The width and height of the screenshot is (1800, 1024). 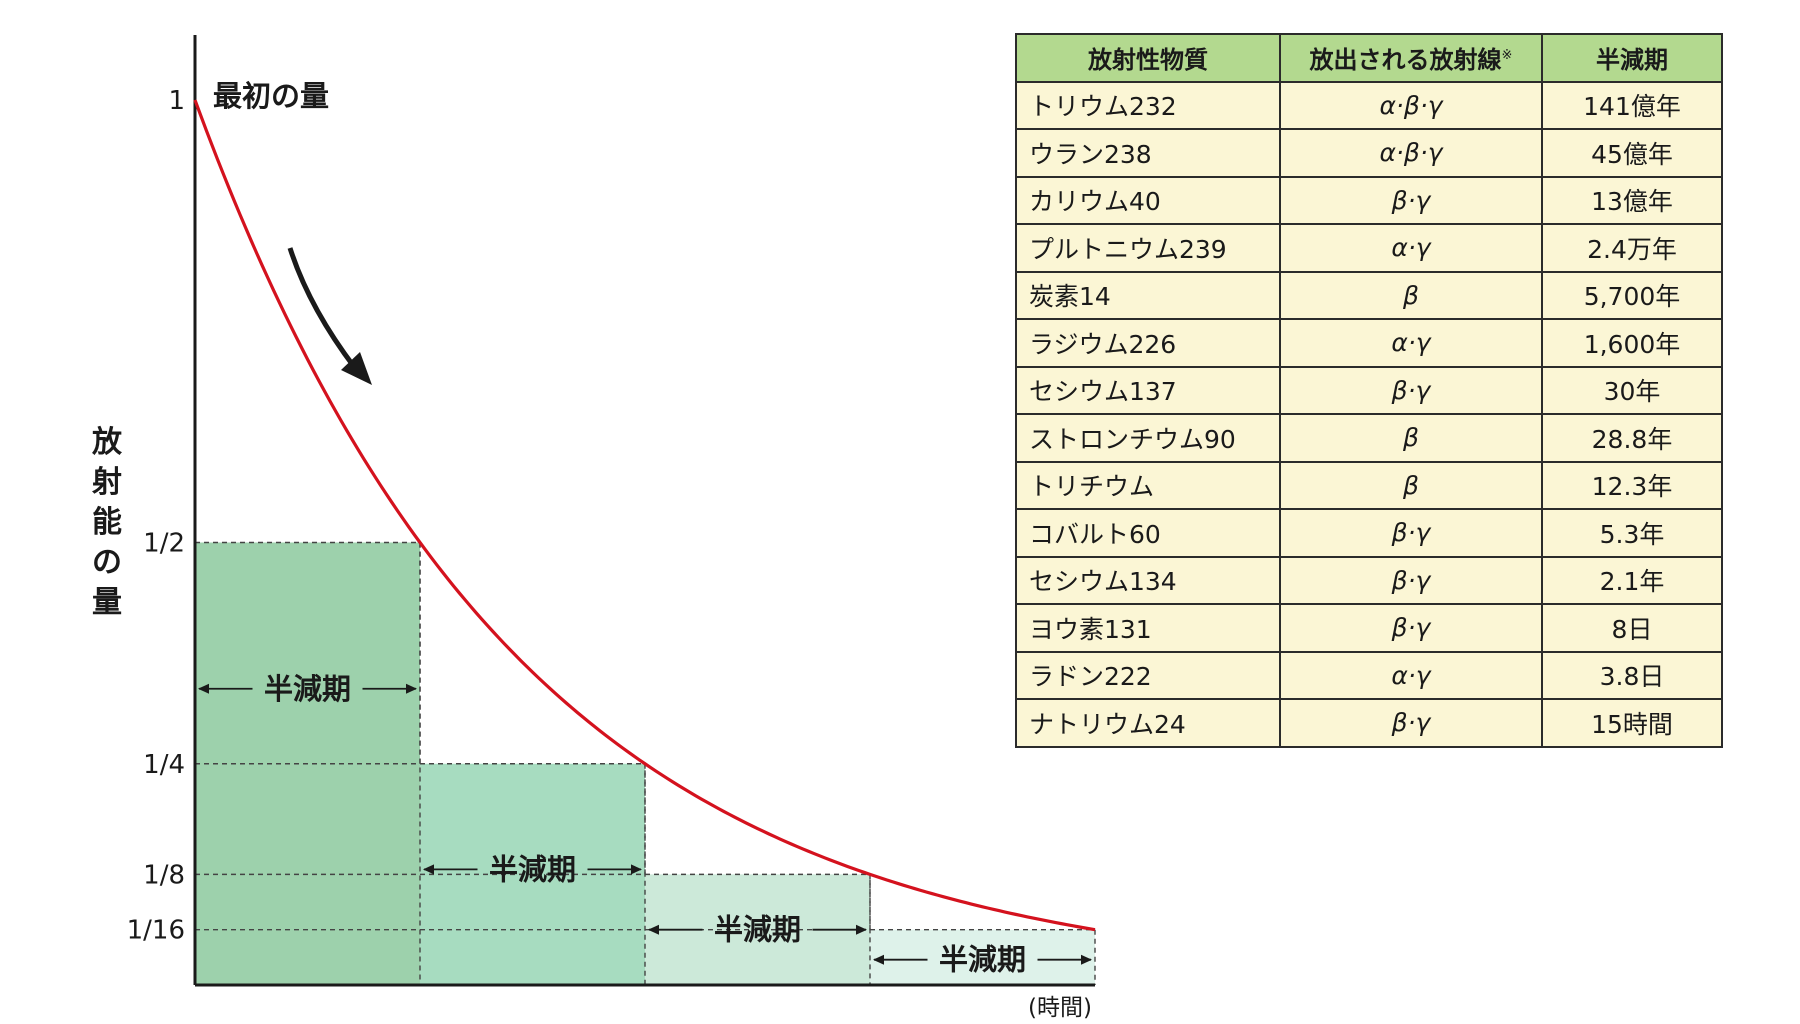 What do you see at coordinates (164, 544) in the screenshot?
I see `y-tick-label: 1/2` at bounding box center [164, 544].